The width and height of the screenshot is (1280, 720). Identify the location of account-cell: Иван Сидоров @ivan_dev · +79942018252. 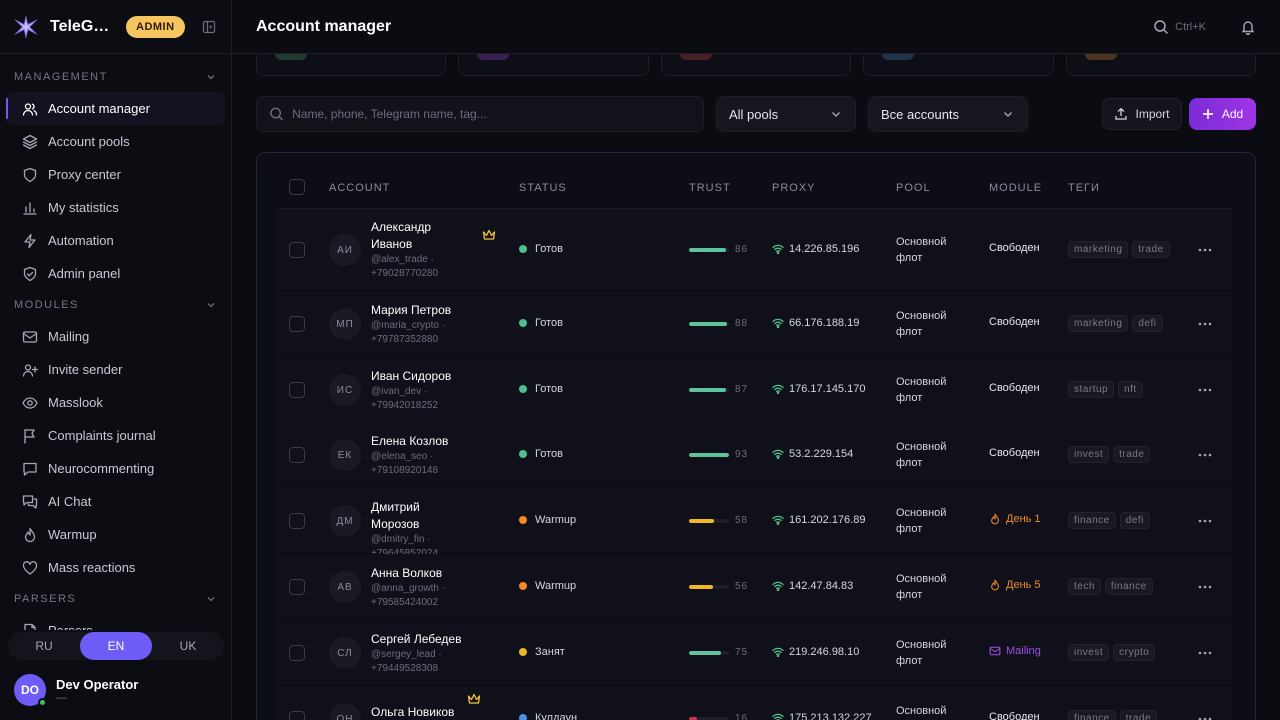
(421, 390).